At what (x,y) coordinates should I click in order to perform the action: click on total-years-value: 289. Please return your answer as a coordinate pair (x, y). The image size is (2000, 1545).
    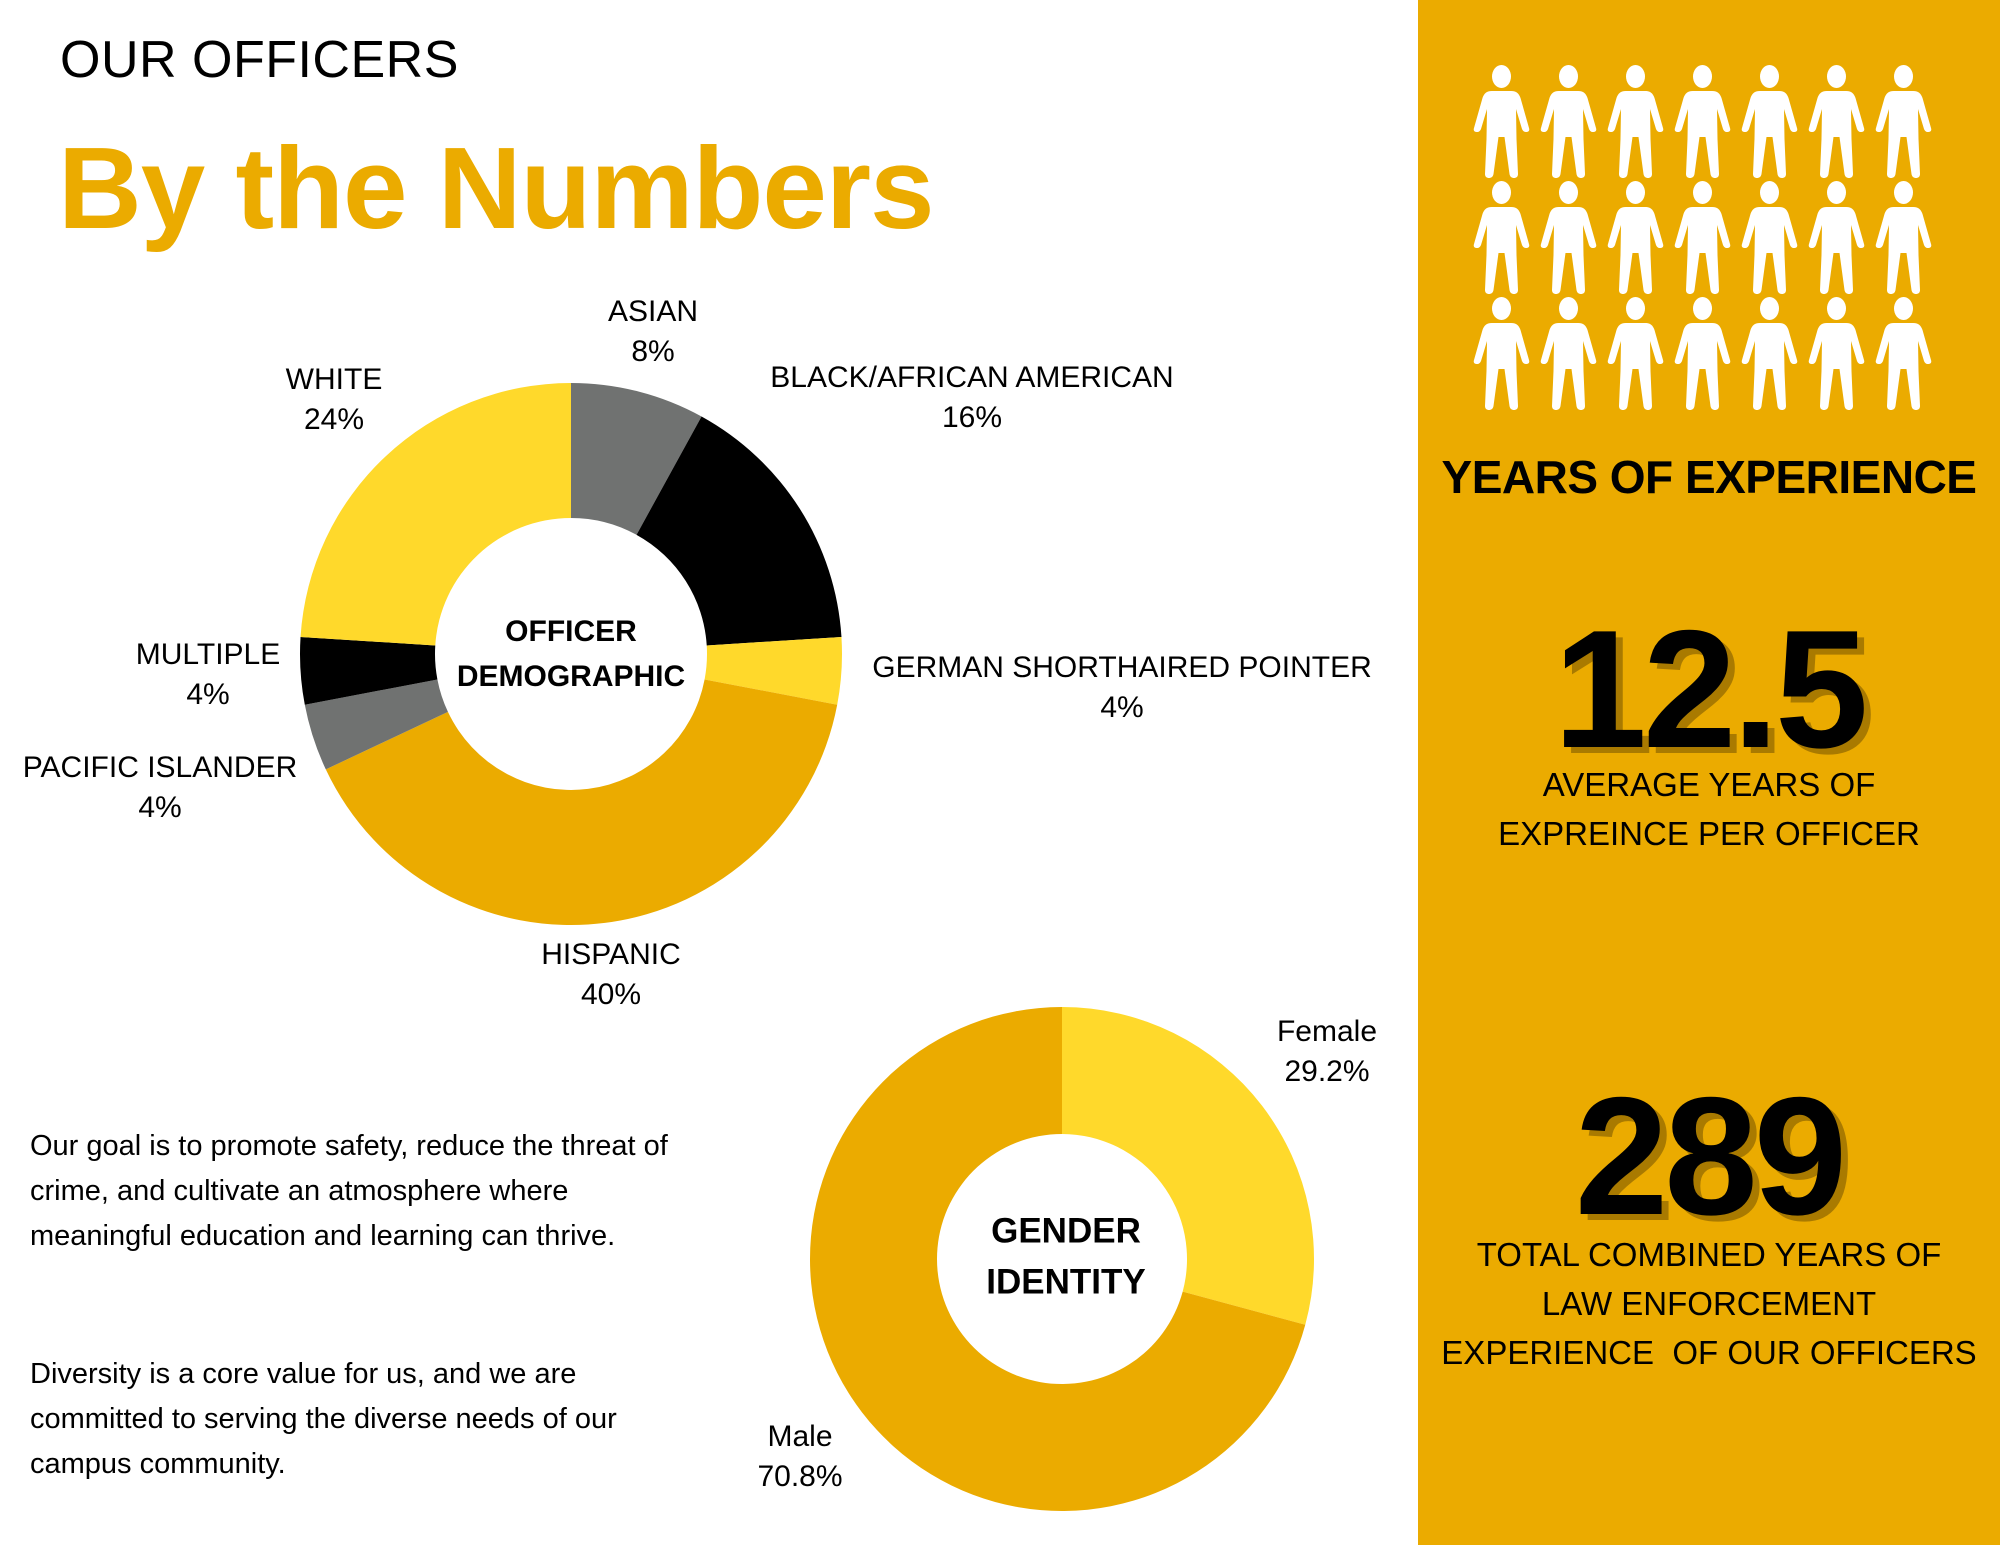
    Looking at the image, I should click on (1710, 1156).